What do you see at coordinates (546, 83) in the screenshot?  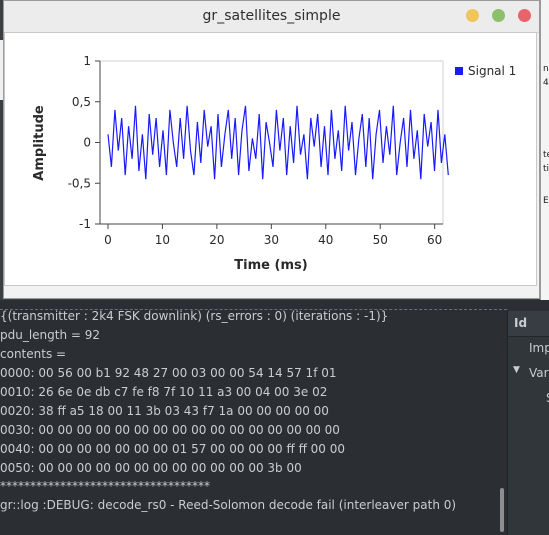 I see `background-text: 4` at bounding box center [546, 83].